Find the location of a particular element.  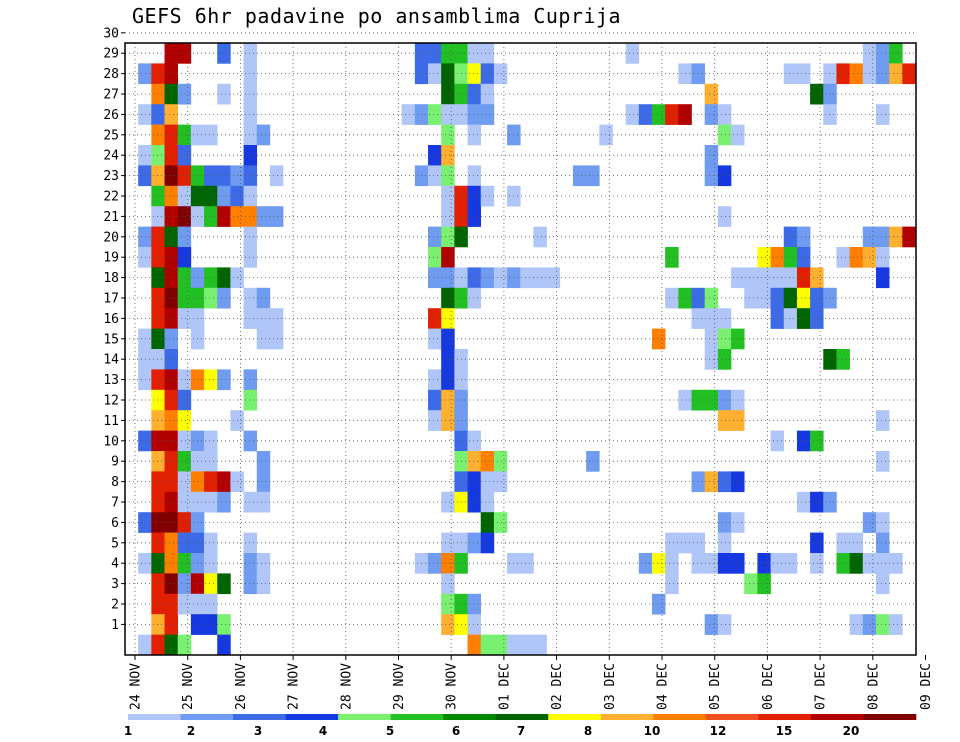

y-tick-label: 2 is located at coordinates (115, 605).